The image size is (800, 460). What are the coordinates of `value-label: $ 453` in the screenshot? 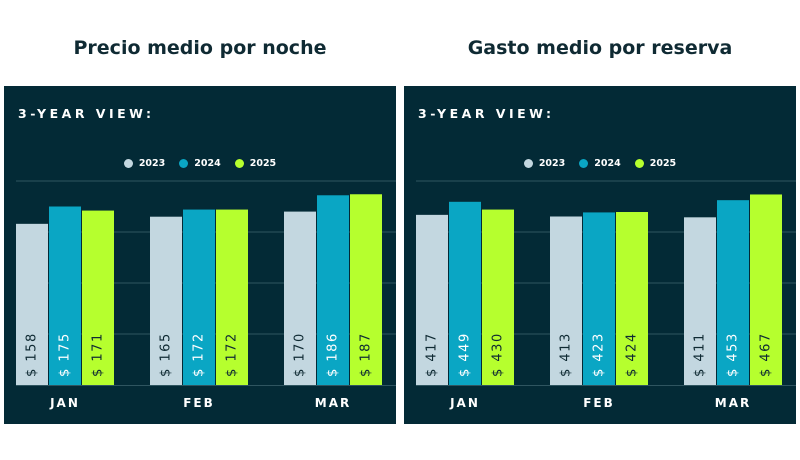 It's located at (733, 354).